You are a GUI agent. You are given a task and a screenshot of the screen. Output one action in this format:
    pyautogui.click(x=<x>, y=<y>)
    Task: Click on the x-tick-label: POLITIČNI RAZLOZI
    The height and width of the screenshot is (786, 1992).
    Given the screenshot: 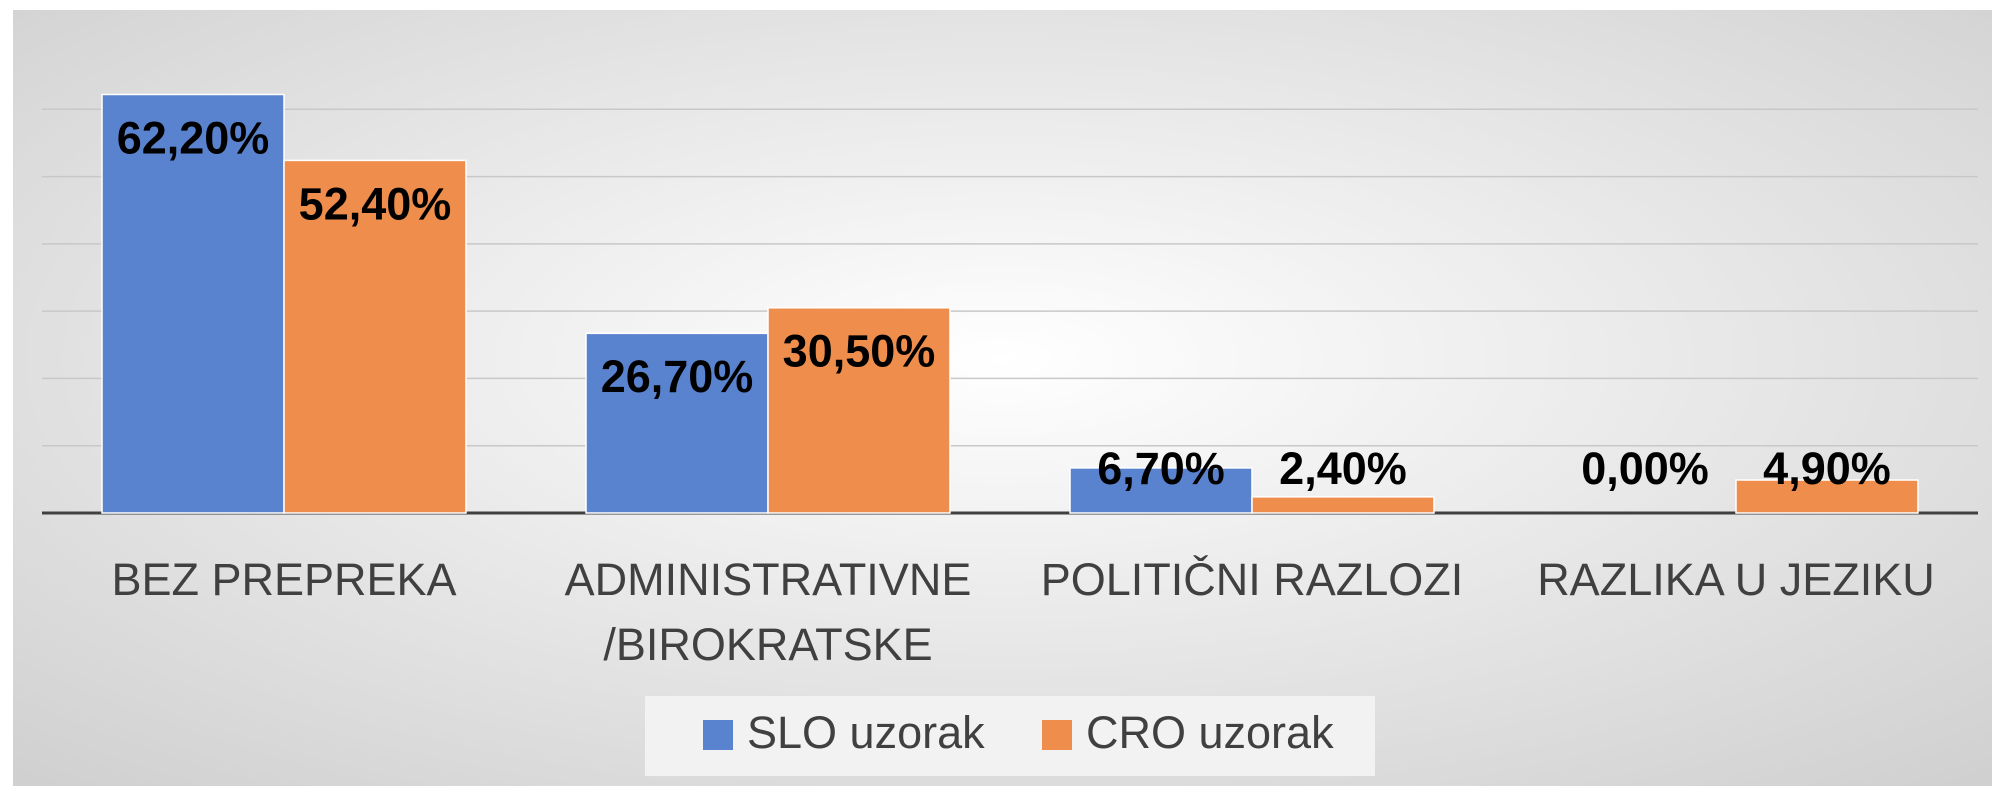 What is the action you would take?
    pyautogui.click(x=1252, y=579)
    